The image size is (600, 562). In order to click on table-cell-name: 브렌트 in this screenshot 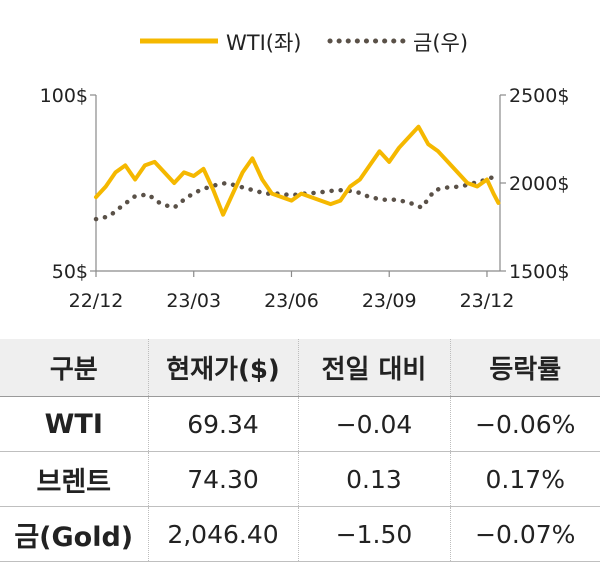, I will do `click(74, 479)`.